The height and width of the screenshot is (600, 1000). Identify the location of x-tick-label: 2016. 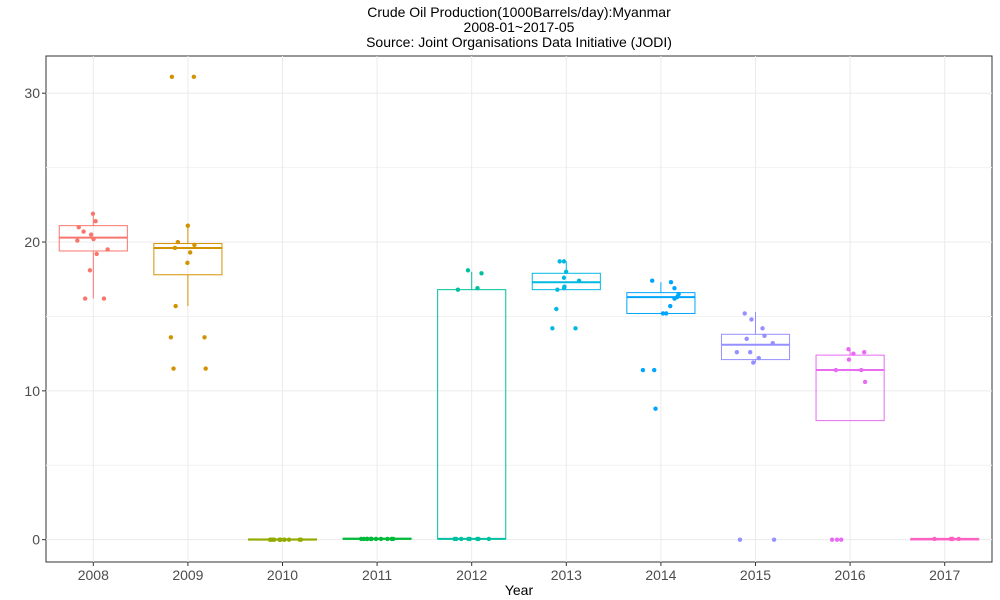
(850, 575).